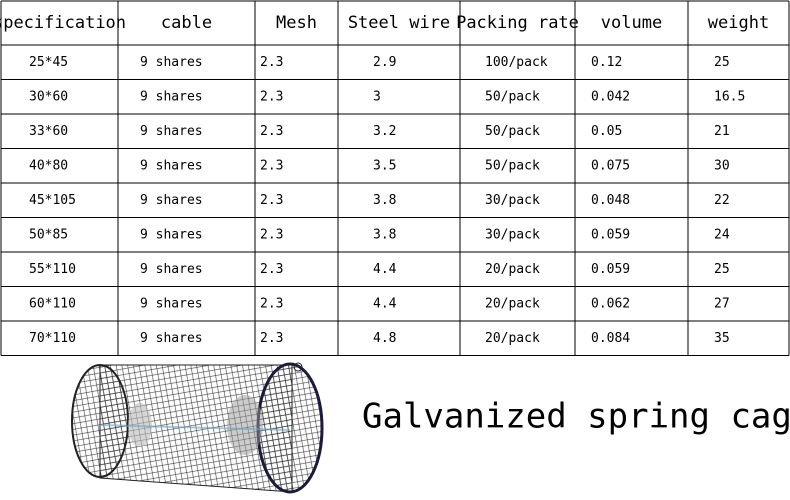 This screenshot has height=500, width=790. I want to click on table-cell: 30*60, so click(48, 96).